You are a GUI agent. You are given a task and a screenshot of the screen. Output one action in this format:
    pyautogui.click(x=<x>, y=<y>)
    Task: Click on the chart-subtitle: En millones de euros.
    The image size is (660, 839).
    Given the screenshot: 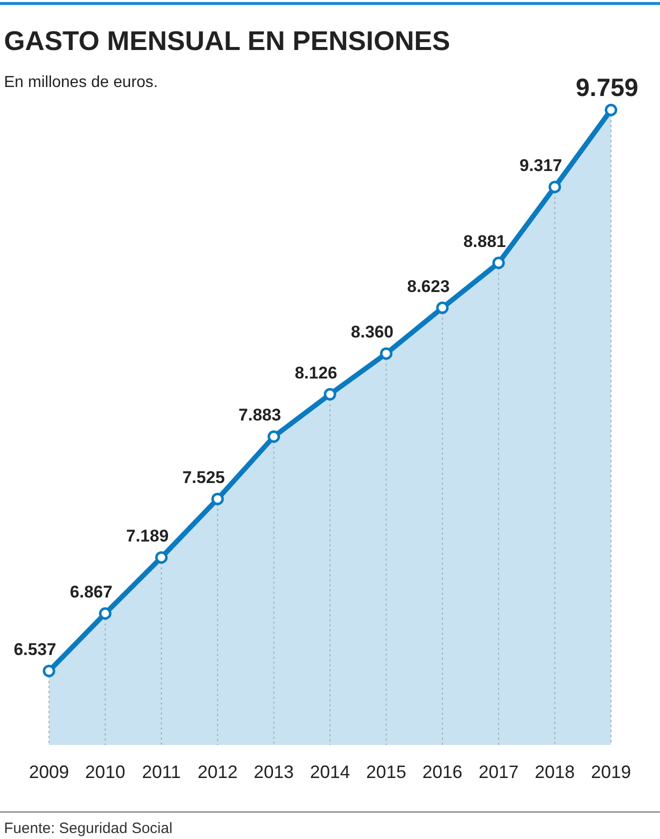 What is the action you would take?
    pyautogui.click(x=81, y=82)
    